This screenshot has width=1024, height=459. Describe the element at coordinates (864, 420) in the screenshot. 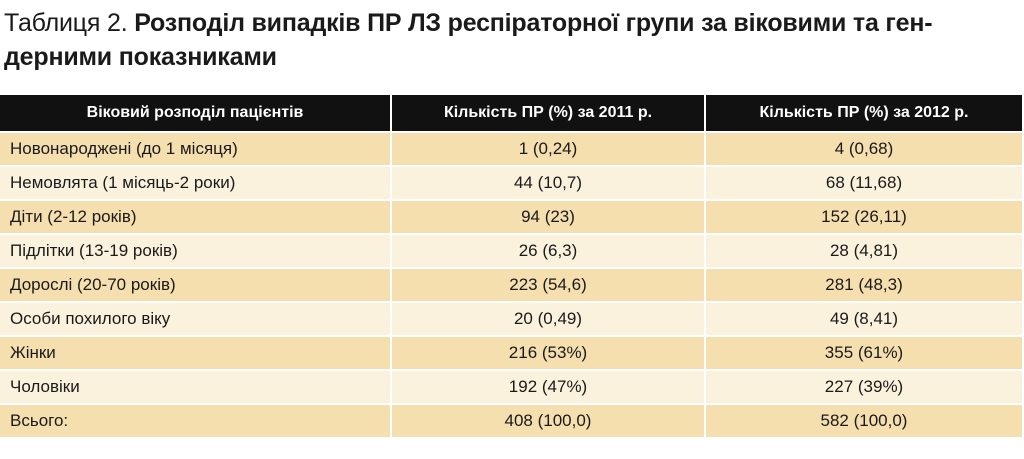

I see `value-2012: 582 (100,0)` at that location.